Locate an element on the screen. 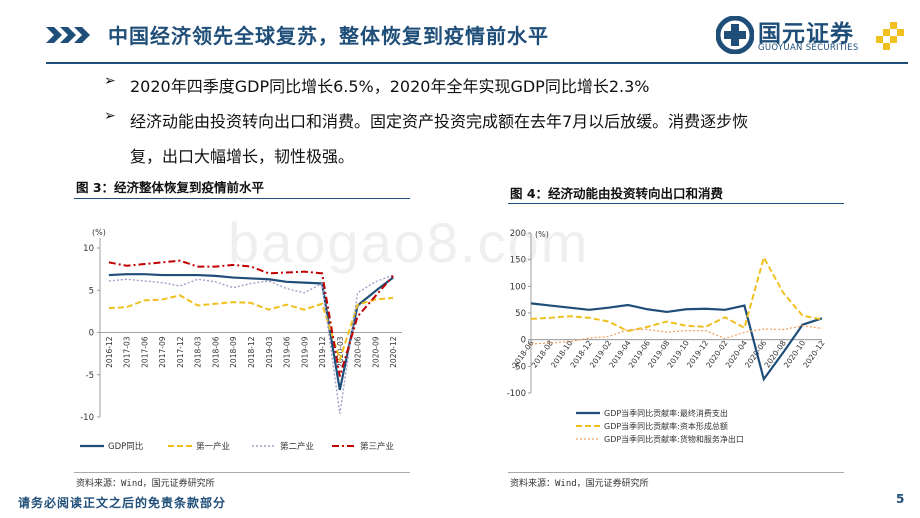 The height and width of the screenshot is (518, 920). x-tick-label: 2017-12 is located at coordinates (180, 352).